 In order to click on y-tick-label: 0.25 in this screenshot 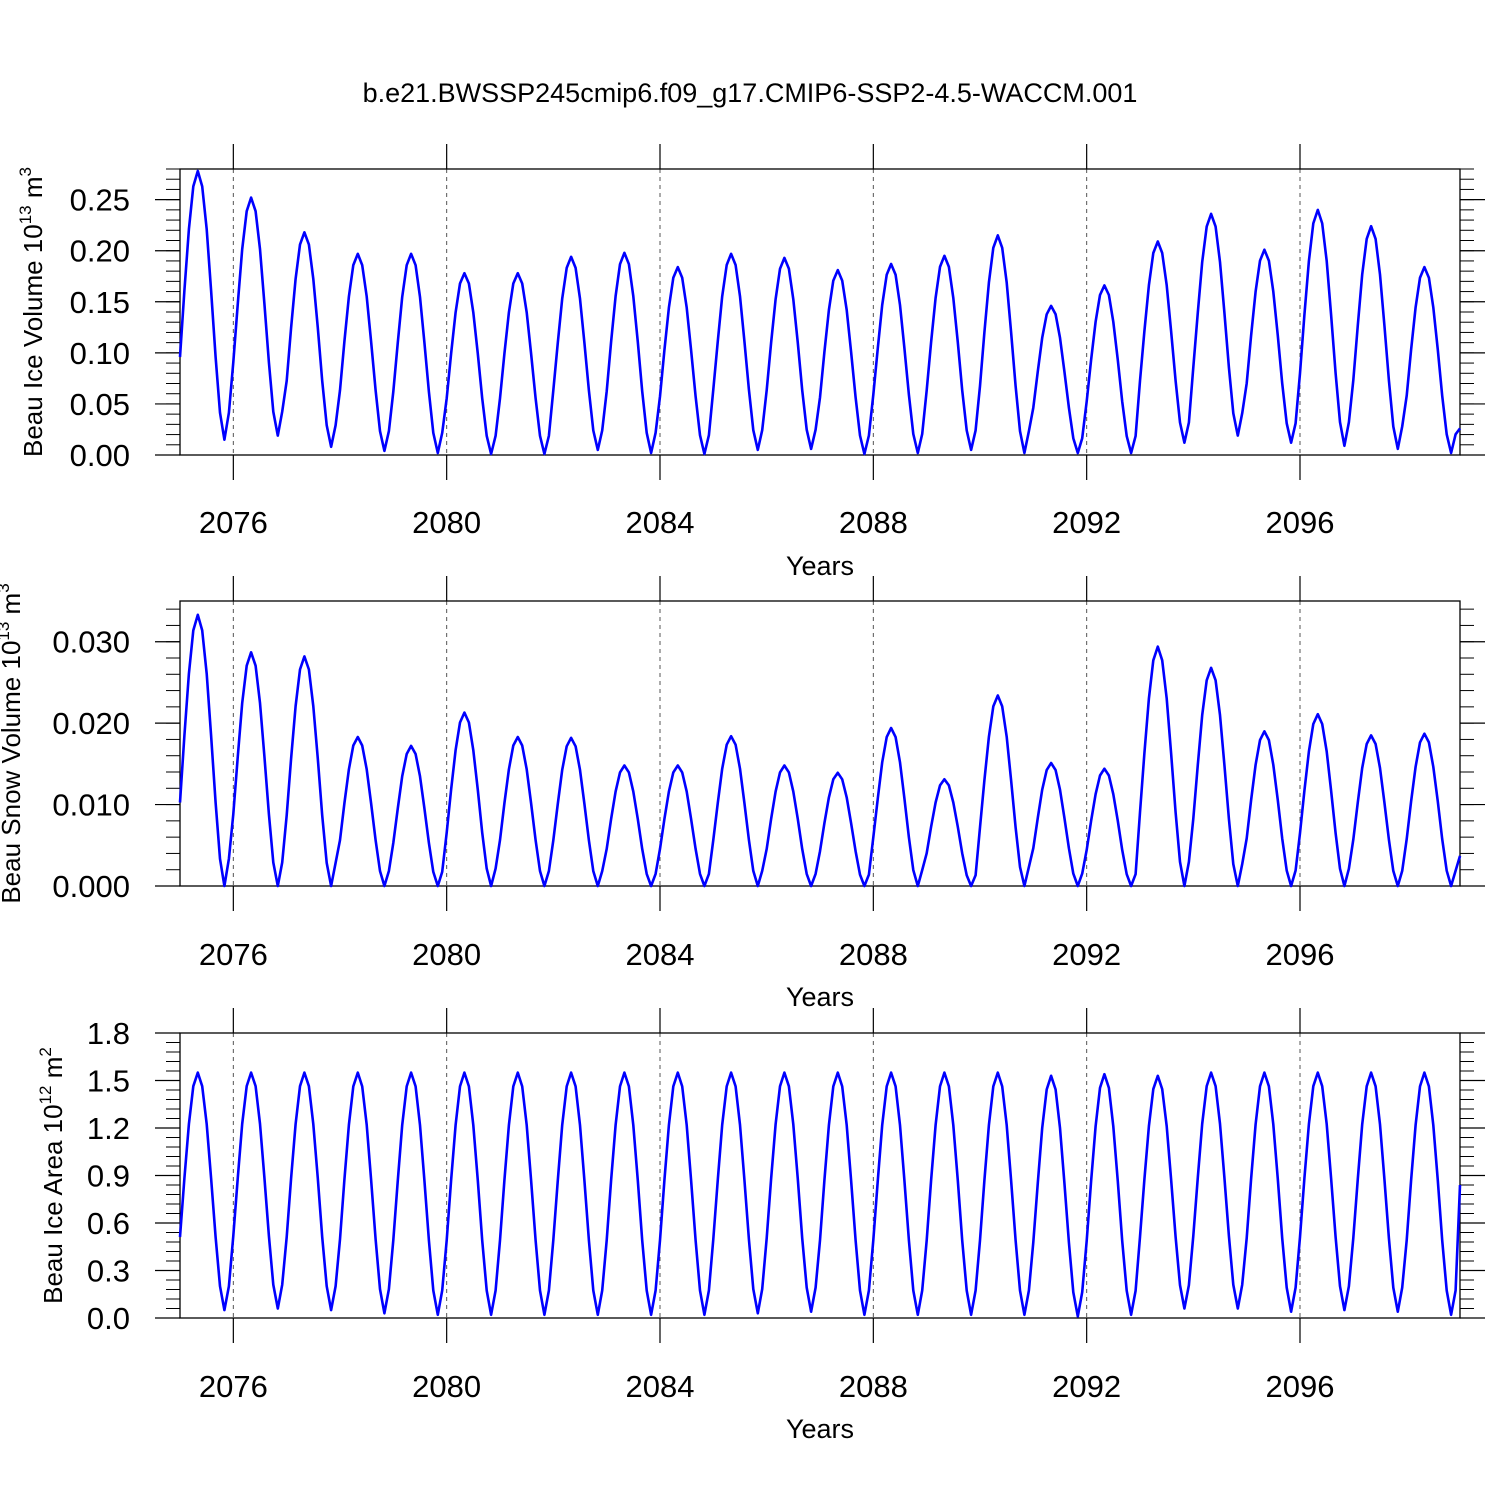, I will do `click(100, 200)`.